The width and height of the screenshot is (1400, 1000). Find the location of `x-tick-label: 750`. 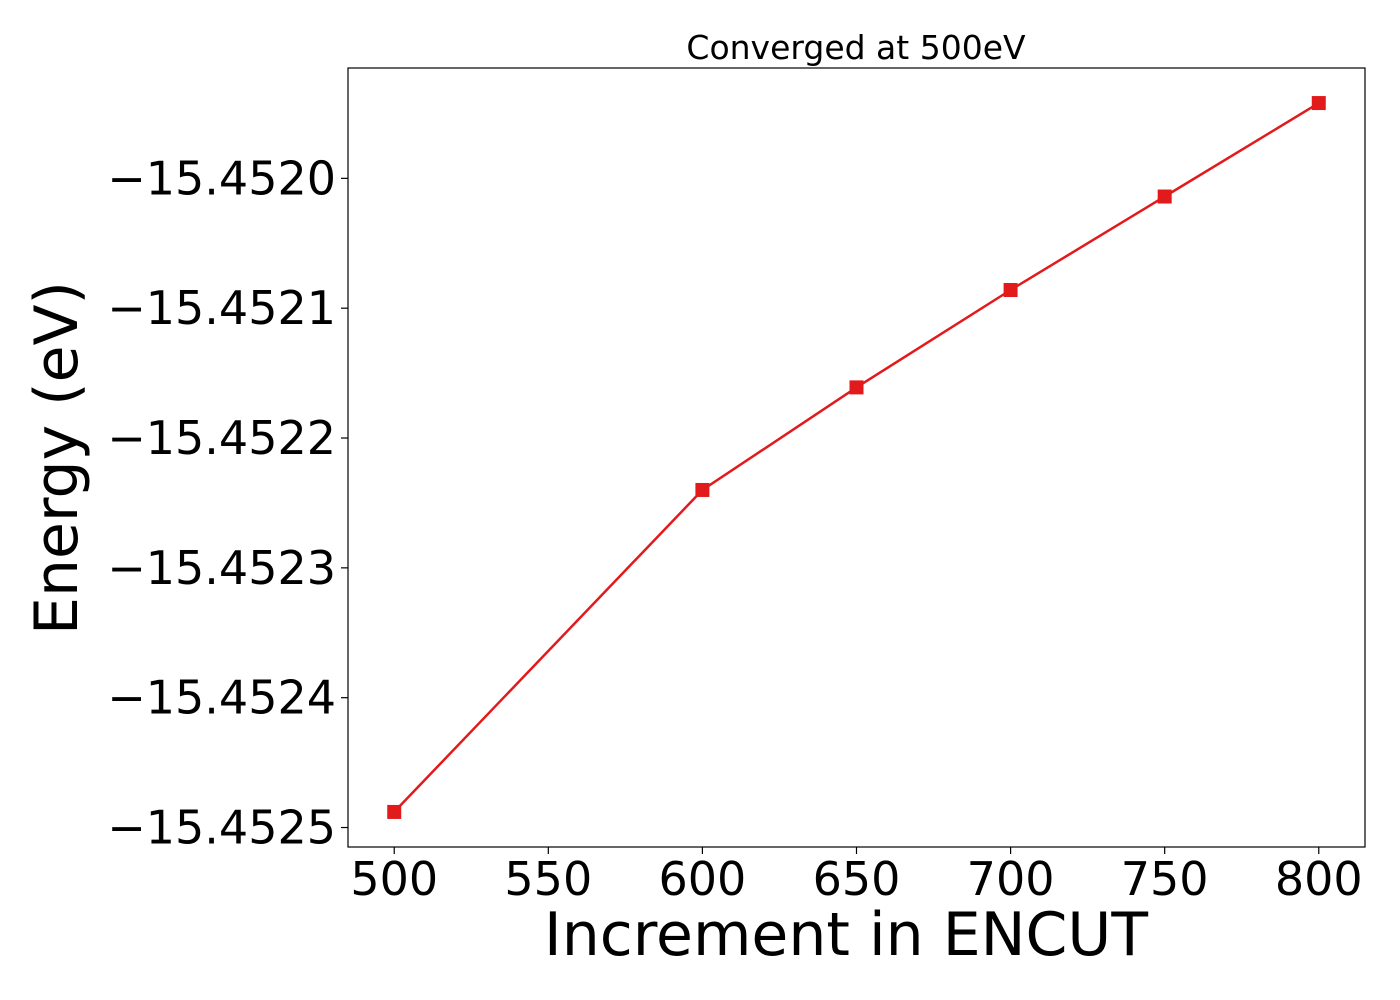

x-tick-label: 750 is located at coordinates (1165, 879).